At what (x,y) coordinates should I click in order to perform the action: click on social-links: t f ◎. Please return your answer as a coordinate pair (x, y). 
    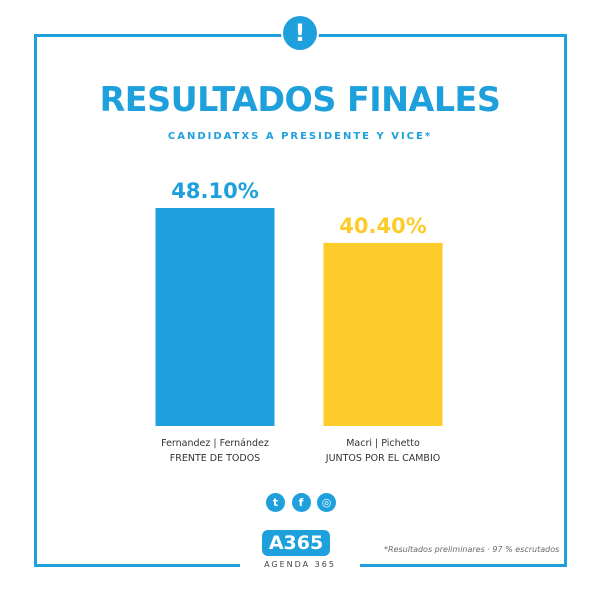
    Looking at the image, I should click on (301, 503).